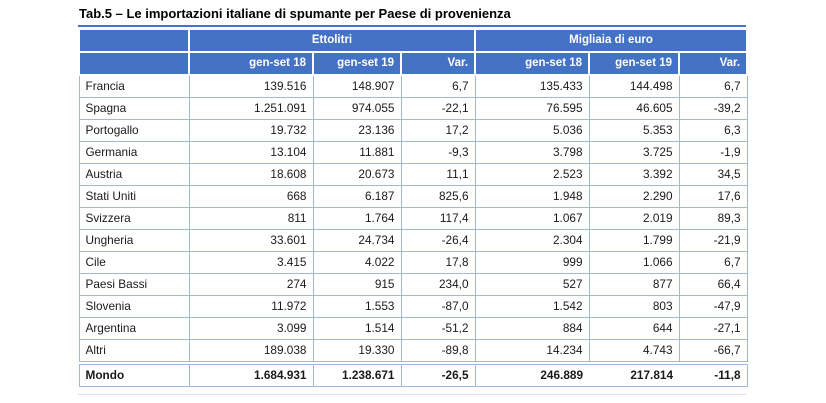 The image size is (826, 403). What do you see at coordinates (134, 240) in the screenshot?
I see `cell-country: Ungheria` at bounding box center [134, 240].